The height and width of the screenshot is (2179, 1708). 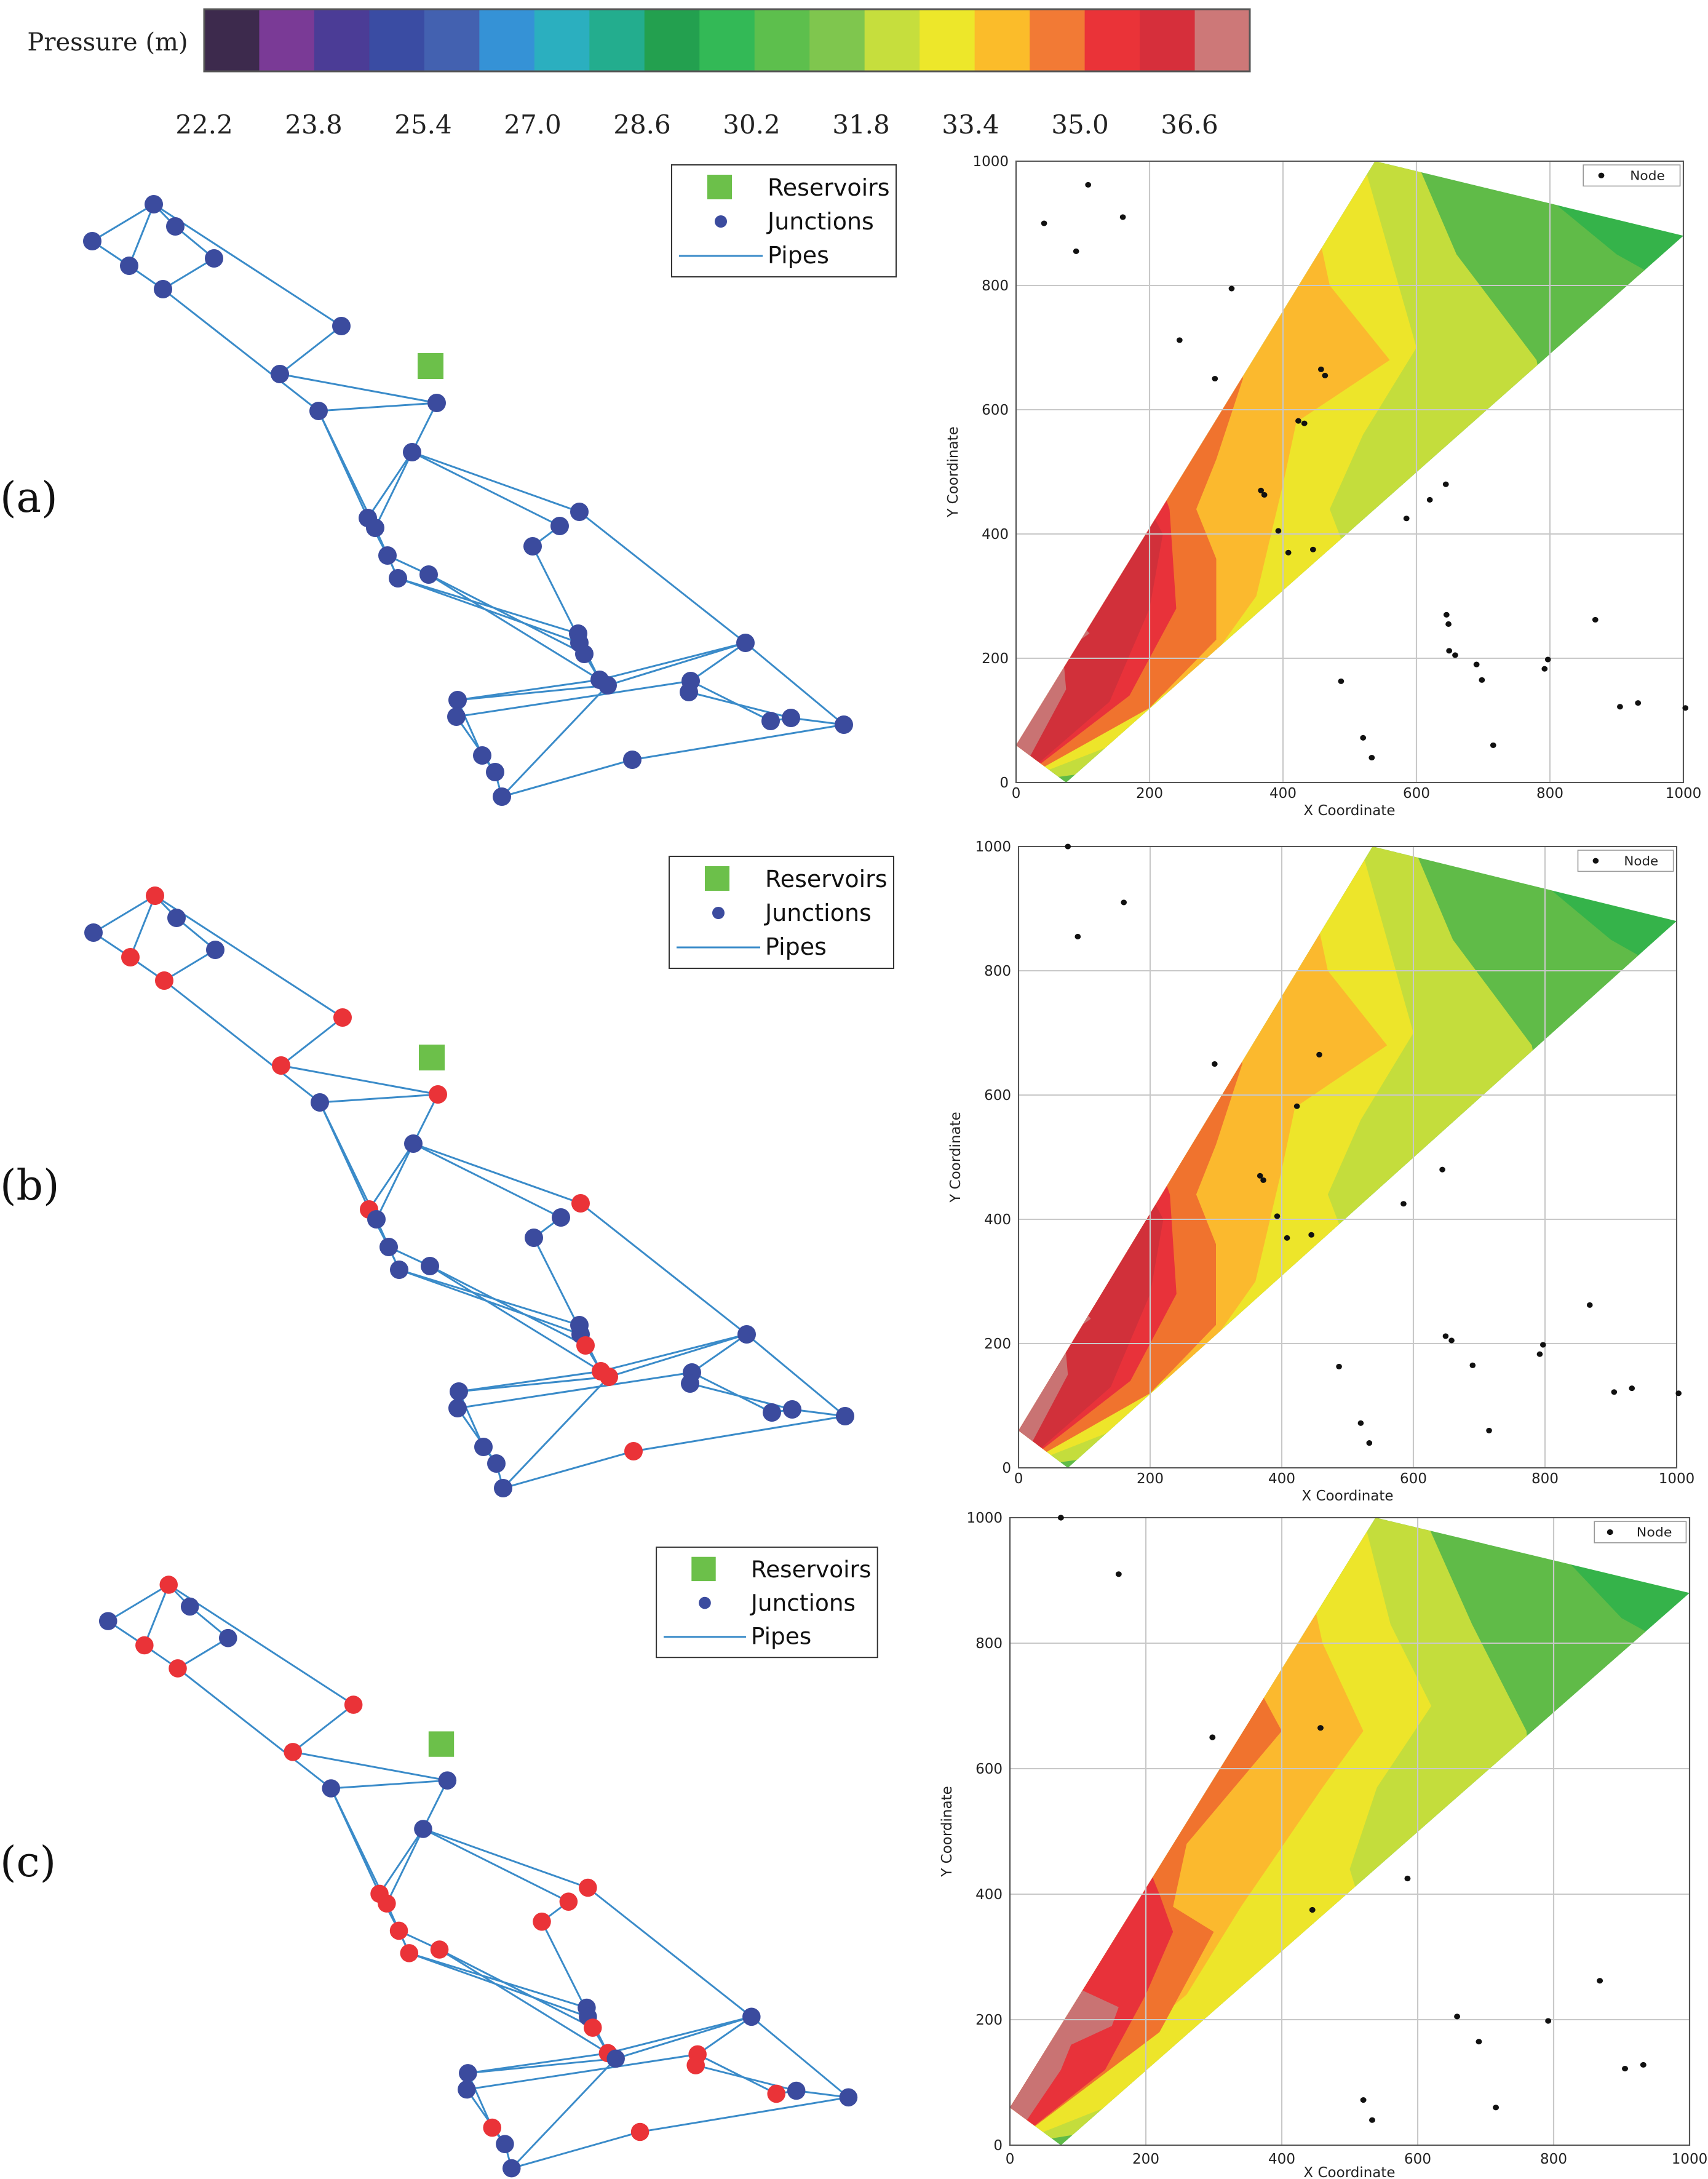 I want to click on y-tick-label: 800, so click(x=989, y=1644).